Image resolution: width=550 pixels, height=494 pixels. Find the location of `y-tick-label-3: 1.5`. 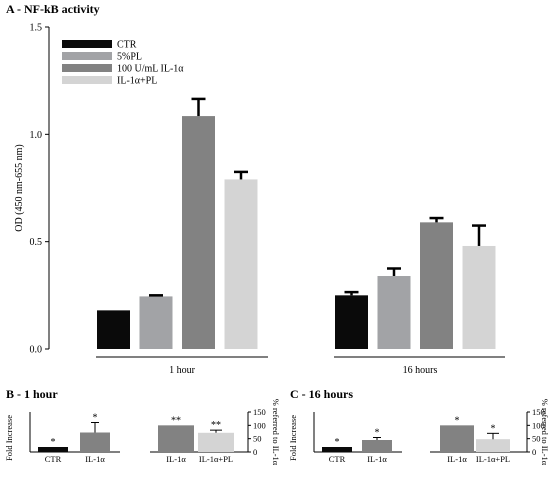

y-tick-label-3: 1.5 is located at coordinates (36, 28).